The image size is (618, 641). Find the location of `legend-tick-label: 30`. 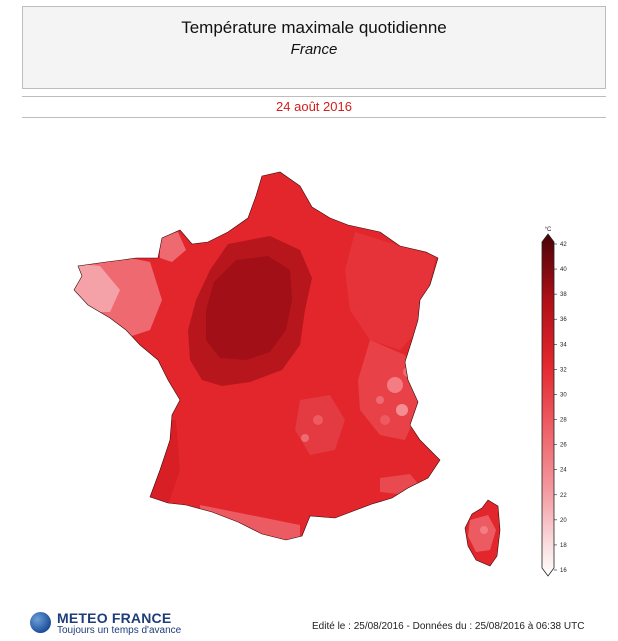

legend-tick-label: 30 is located at coordinates (563, 395).